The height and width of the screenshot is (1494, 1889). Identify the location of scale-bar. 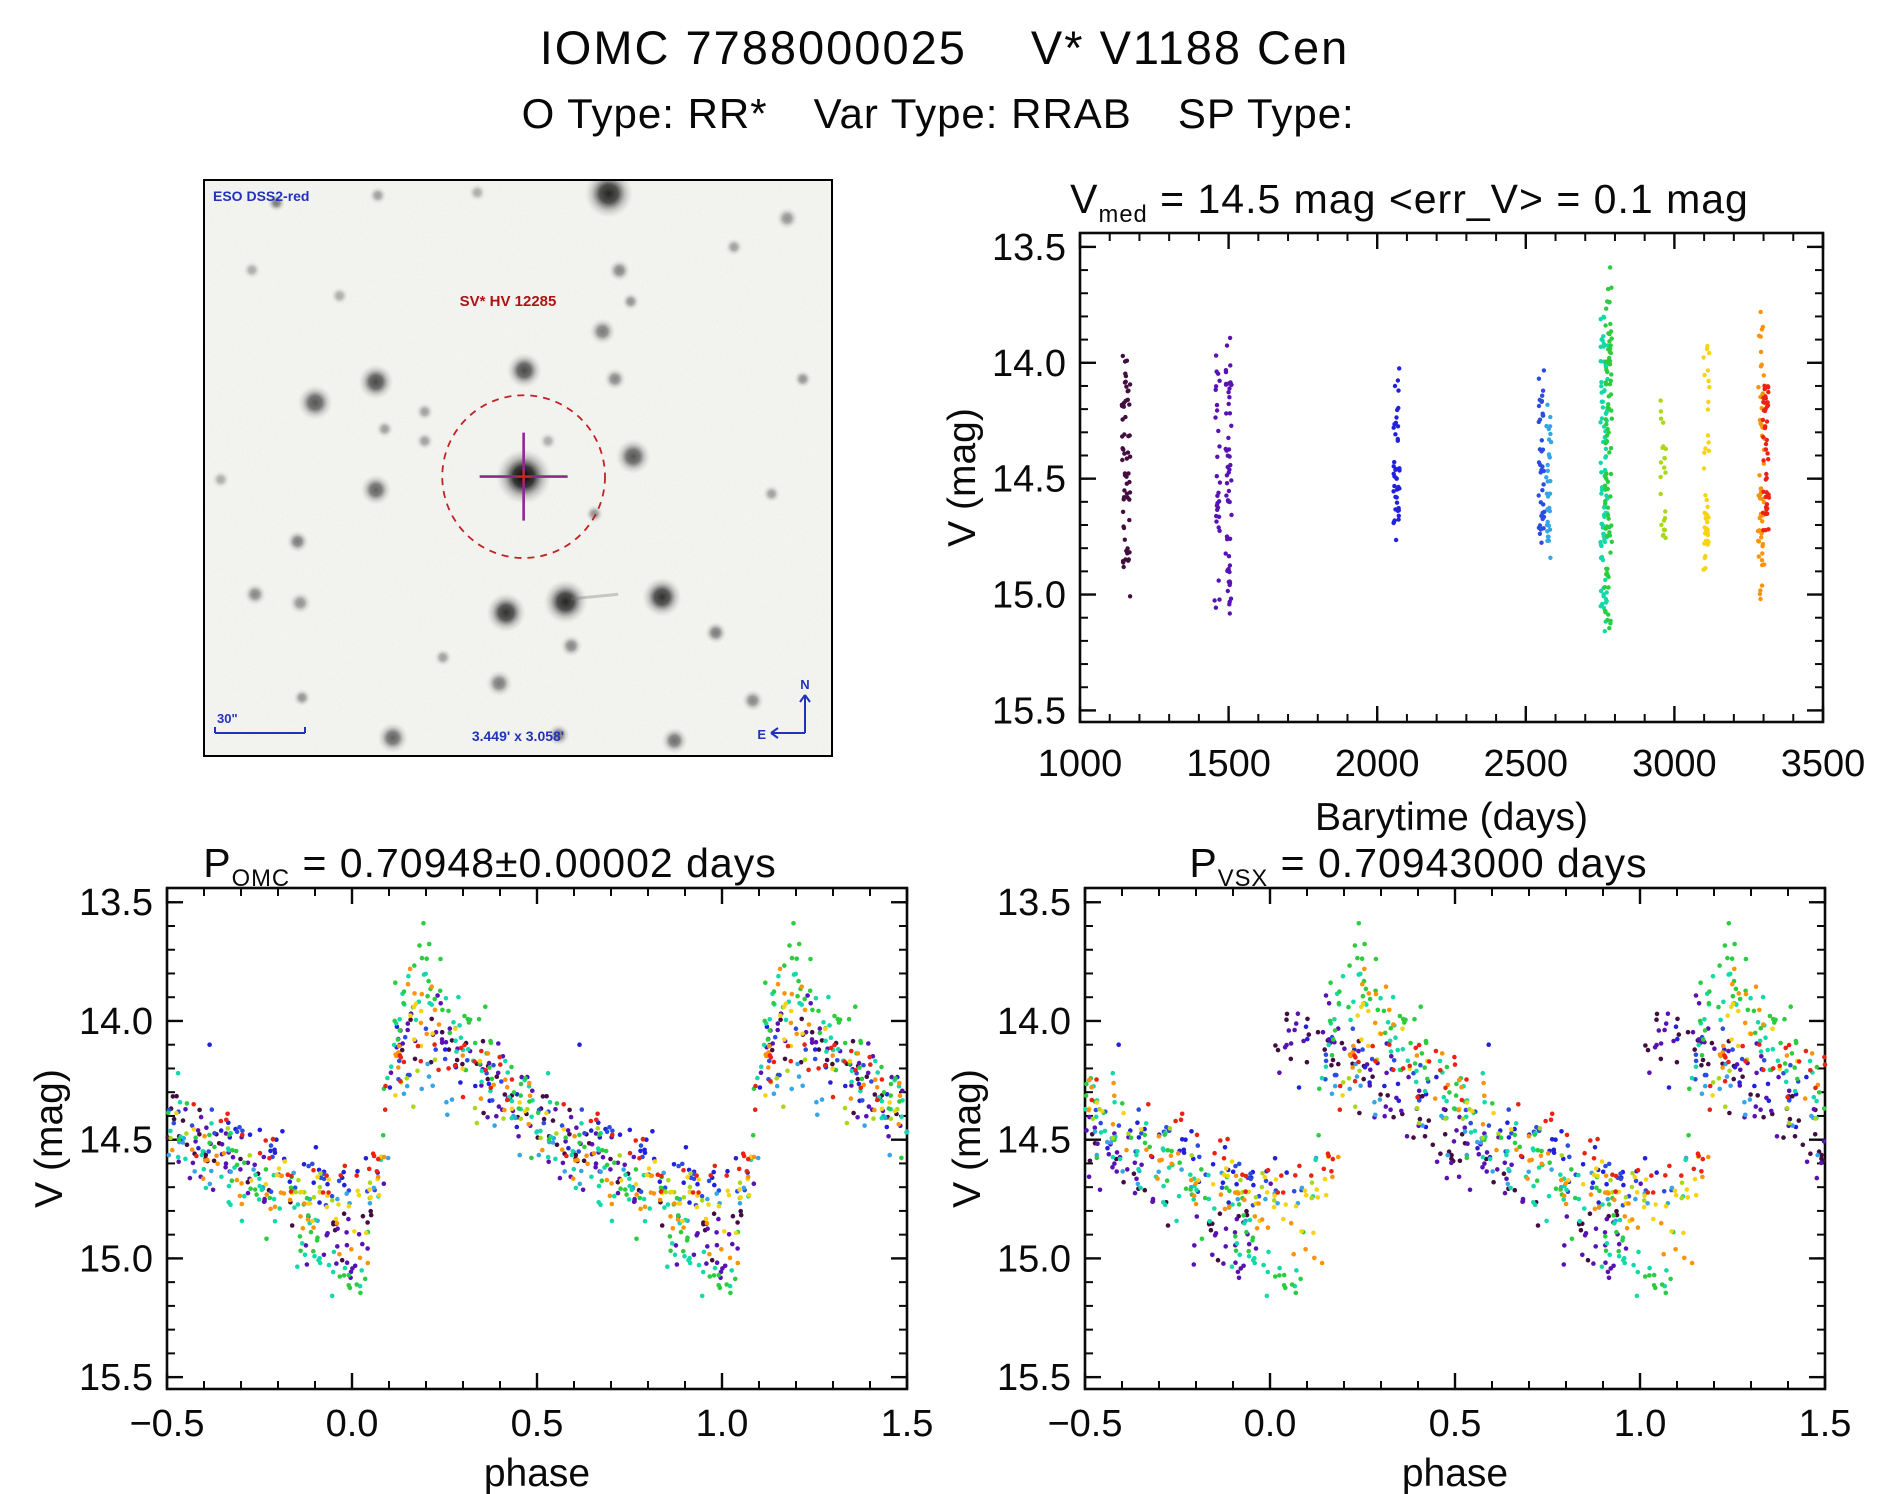
(260, 730).